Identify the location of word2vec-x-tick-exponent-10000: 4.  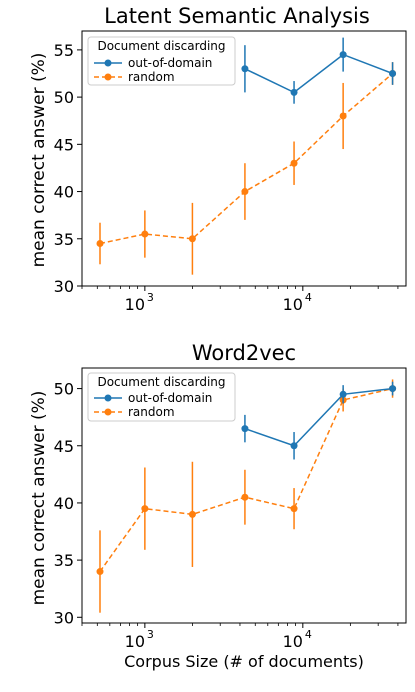
(308, 634).